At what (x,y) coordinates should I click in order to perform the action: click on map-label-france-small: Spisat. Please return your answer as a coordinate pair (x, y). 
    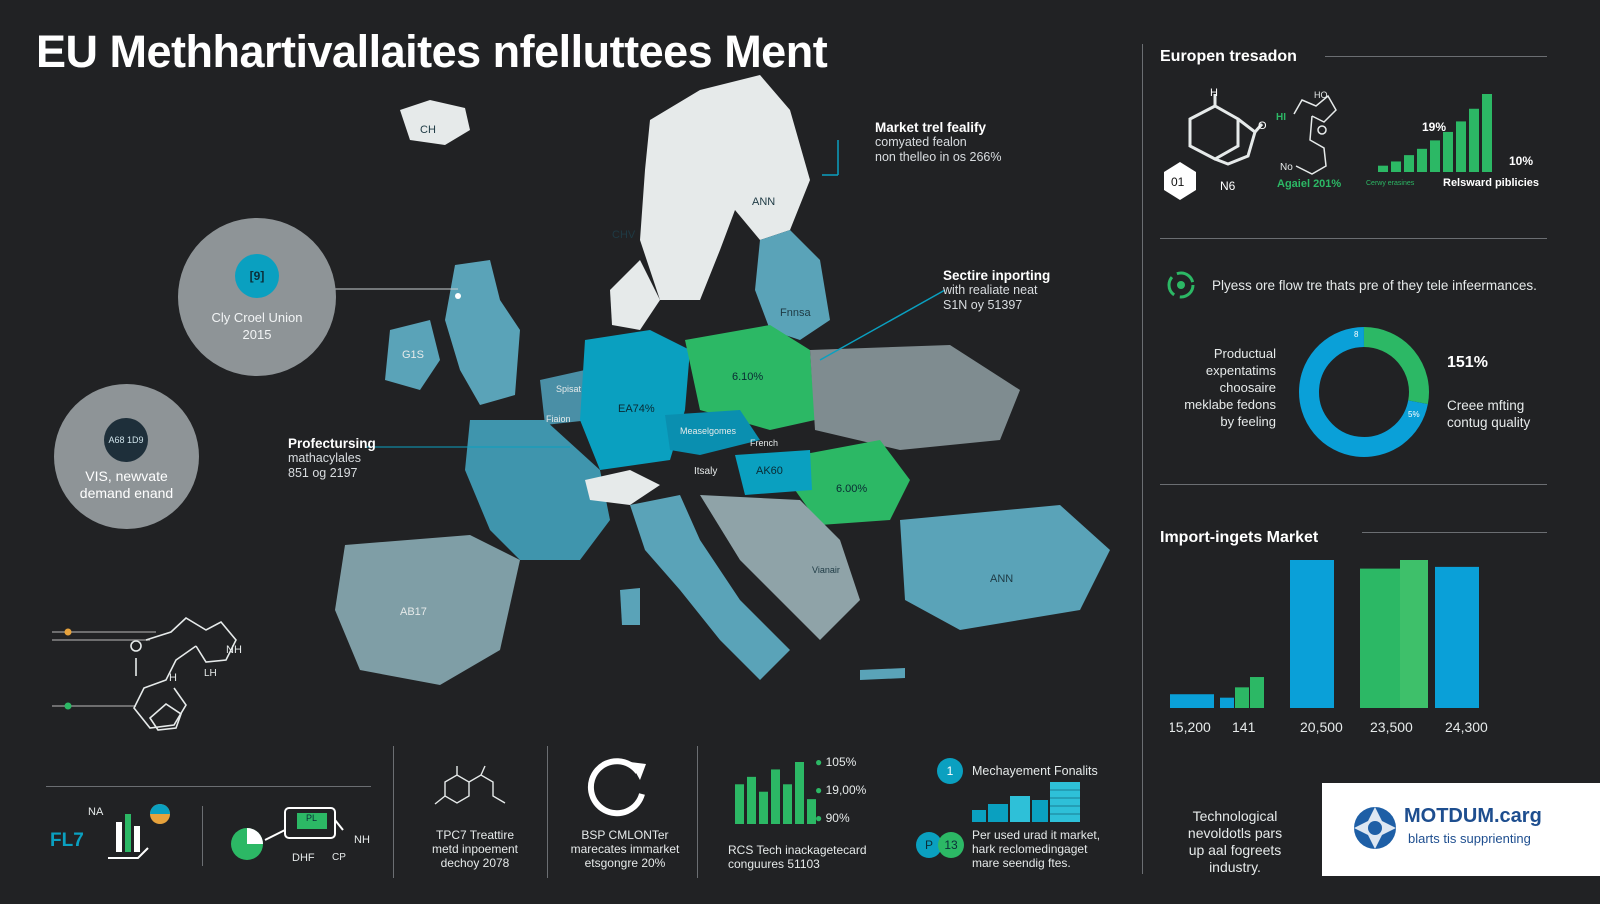
    Looking at the image, I should click on (569, 389).